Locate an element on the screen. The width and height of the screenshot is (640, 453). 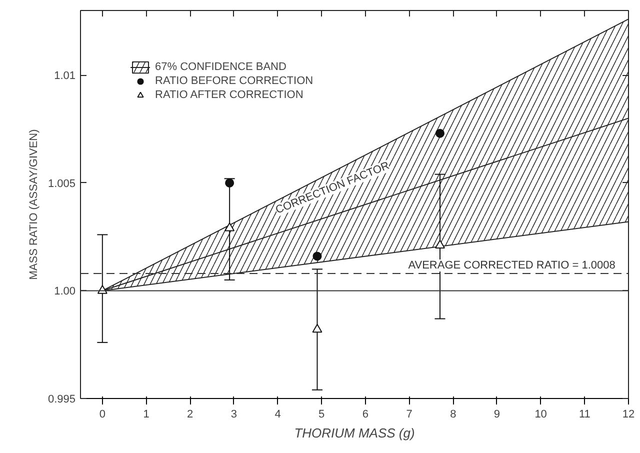
x-tick-label: 7 is located at coordinates (409, 414).